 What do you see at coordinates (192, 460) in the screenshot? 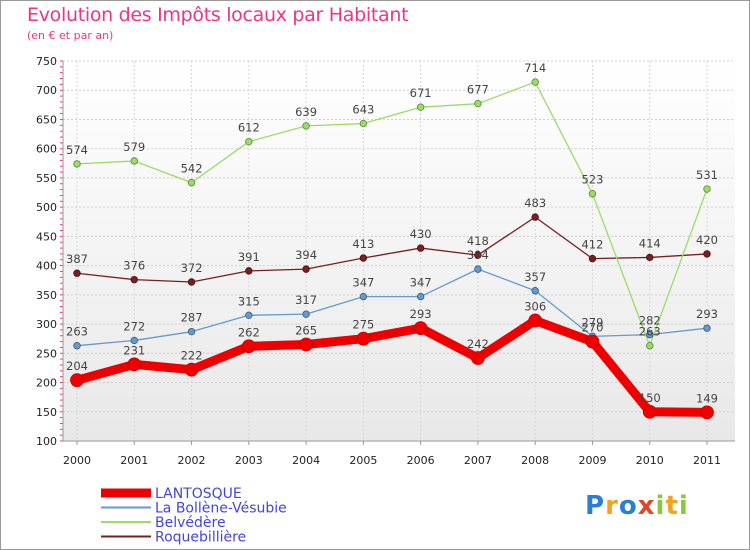
I see `x-tick-label: 2002` at bounding box center [192, 460].